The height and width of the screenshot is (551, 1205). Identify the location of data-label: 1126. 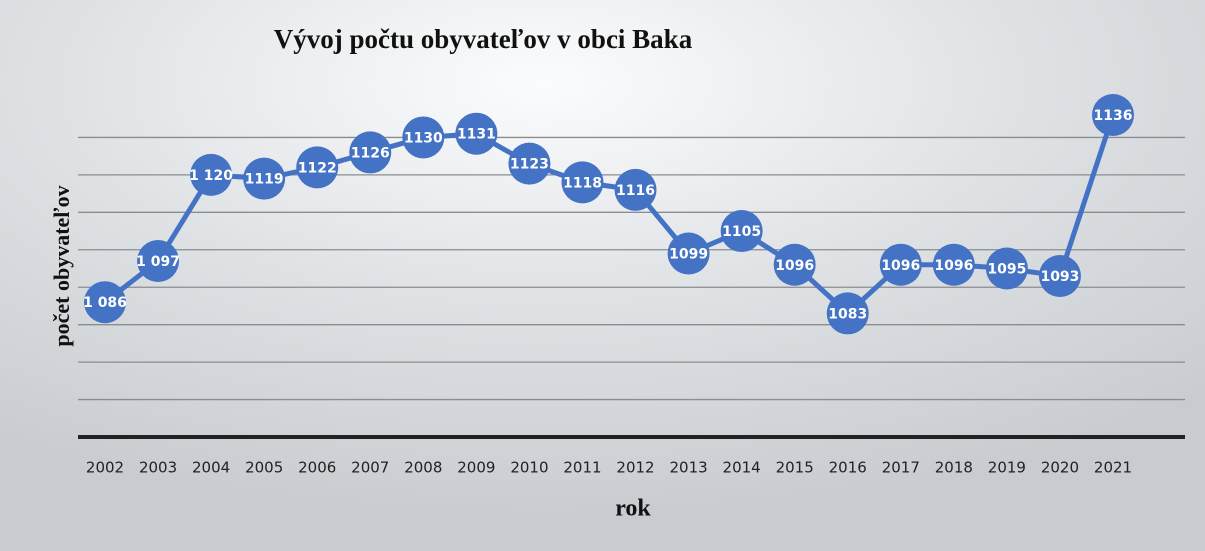
(370, 153).